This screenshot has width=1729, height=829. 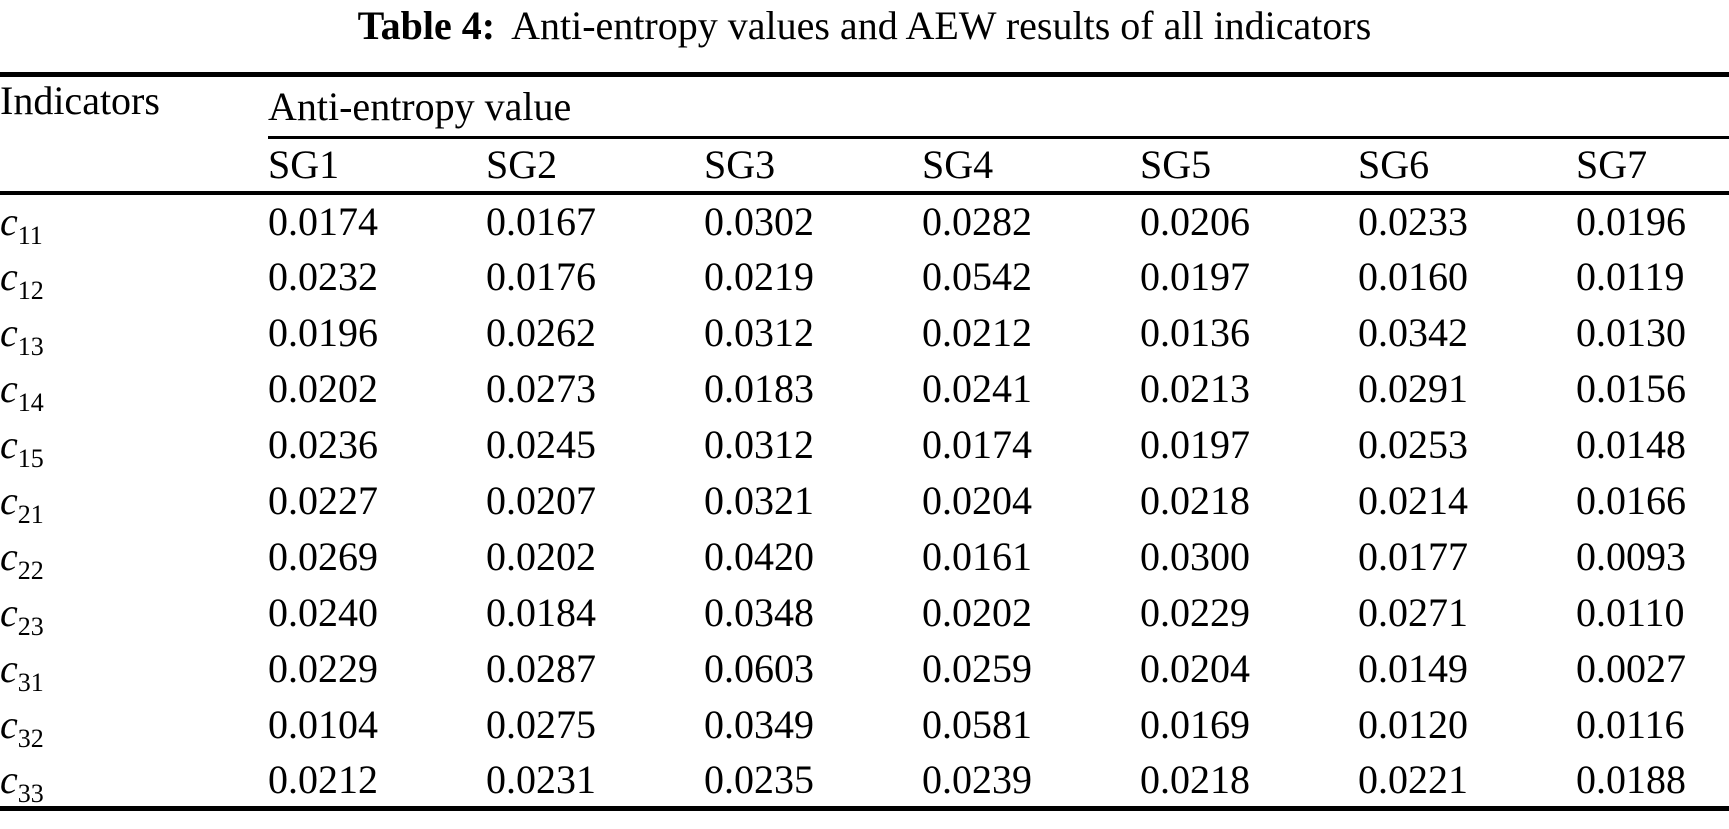 I want to click on value-cell: 0.0218, so click(x=1195, y=500).